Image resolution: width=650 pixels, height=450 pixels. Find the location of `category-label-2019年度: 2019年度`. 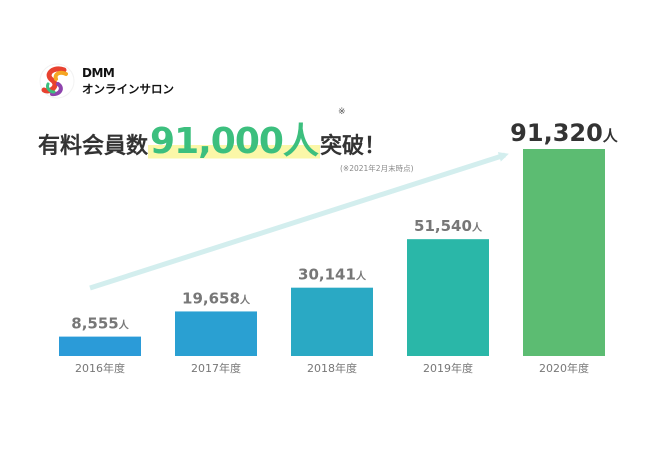

category-label-2019年度: 2019年度 is located at coordinates (448, 368).